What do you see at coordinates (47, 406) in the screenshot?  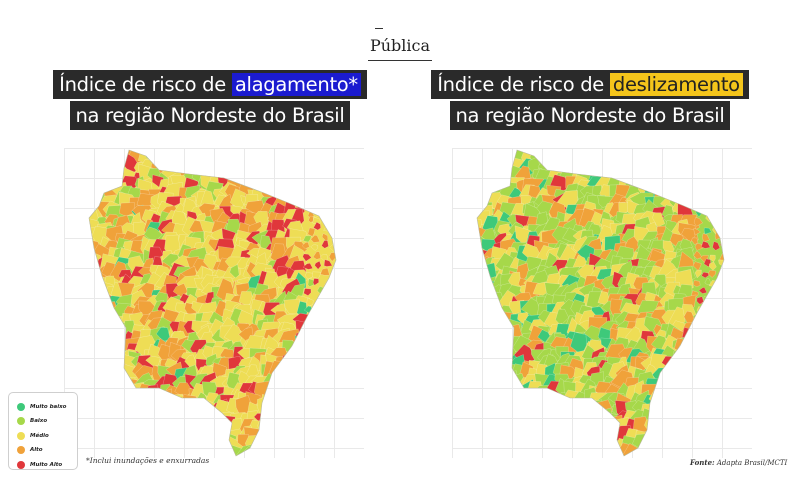 I see `legend-item: Muito baixo` at bounding box center [47, 406].